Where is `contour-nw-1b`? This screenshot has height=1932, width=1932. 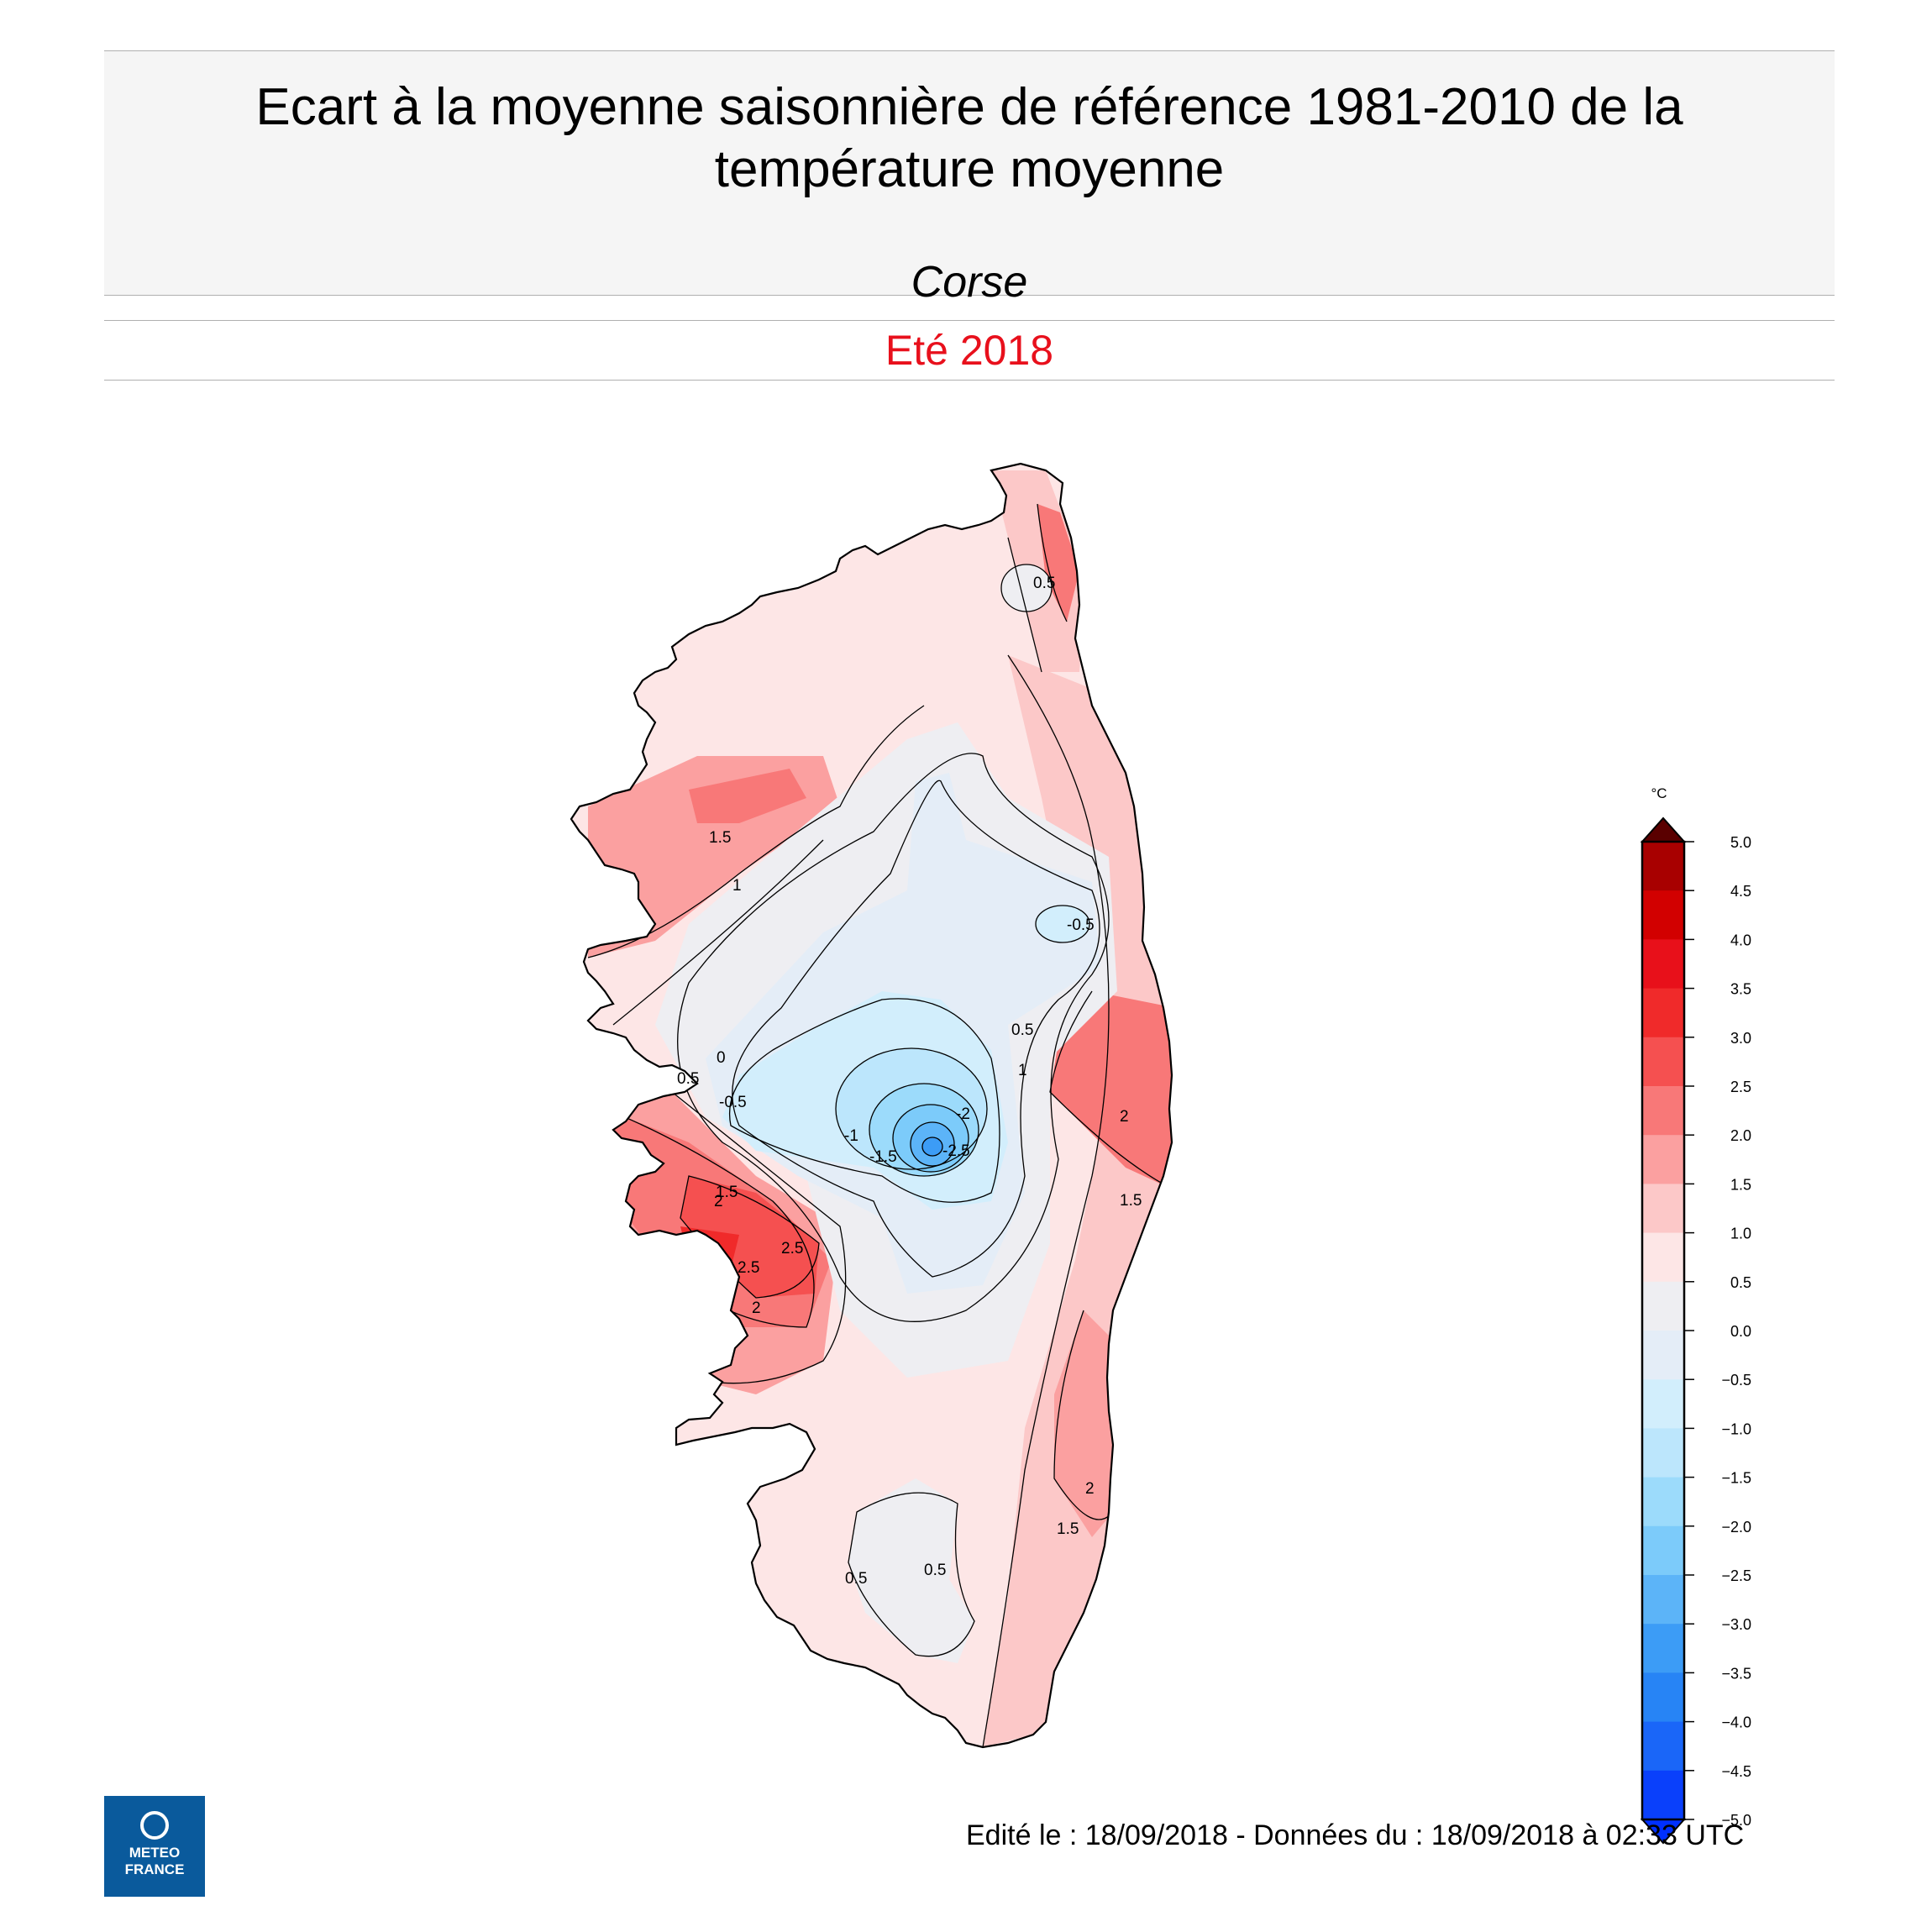
contour-nw-1b is located at coordinates (718, 932).